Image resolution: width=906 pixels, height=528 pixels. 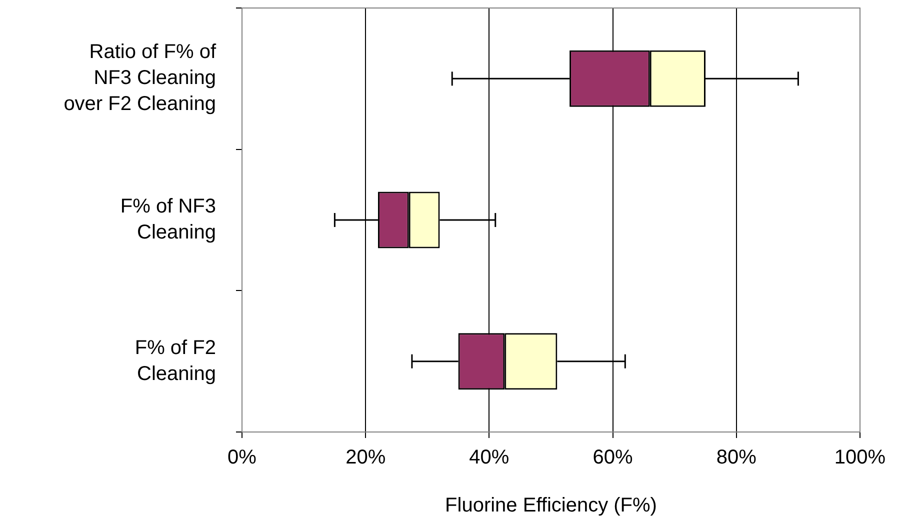 What do you see at coordinates (140, 78) in the screenshot?
I see `y-tick-label: Ratio of F% of NF3 Cleaning over F2 Cleaning` at bounding box center [140, 78].